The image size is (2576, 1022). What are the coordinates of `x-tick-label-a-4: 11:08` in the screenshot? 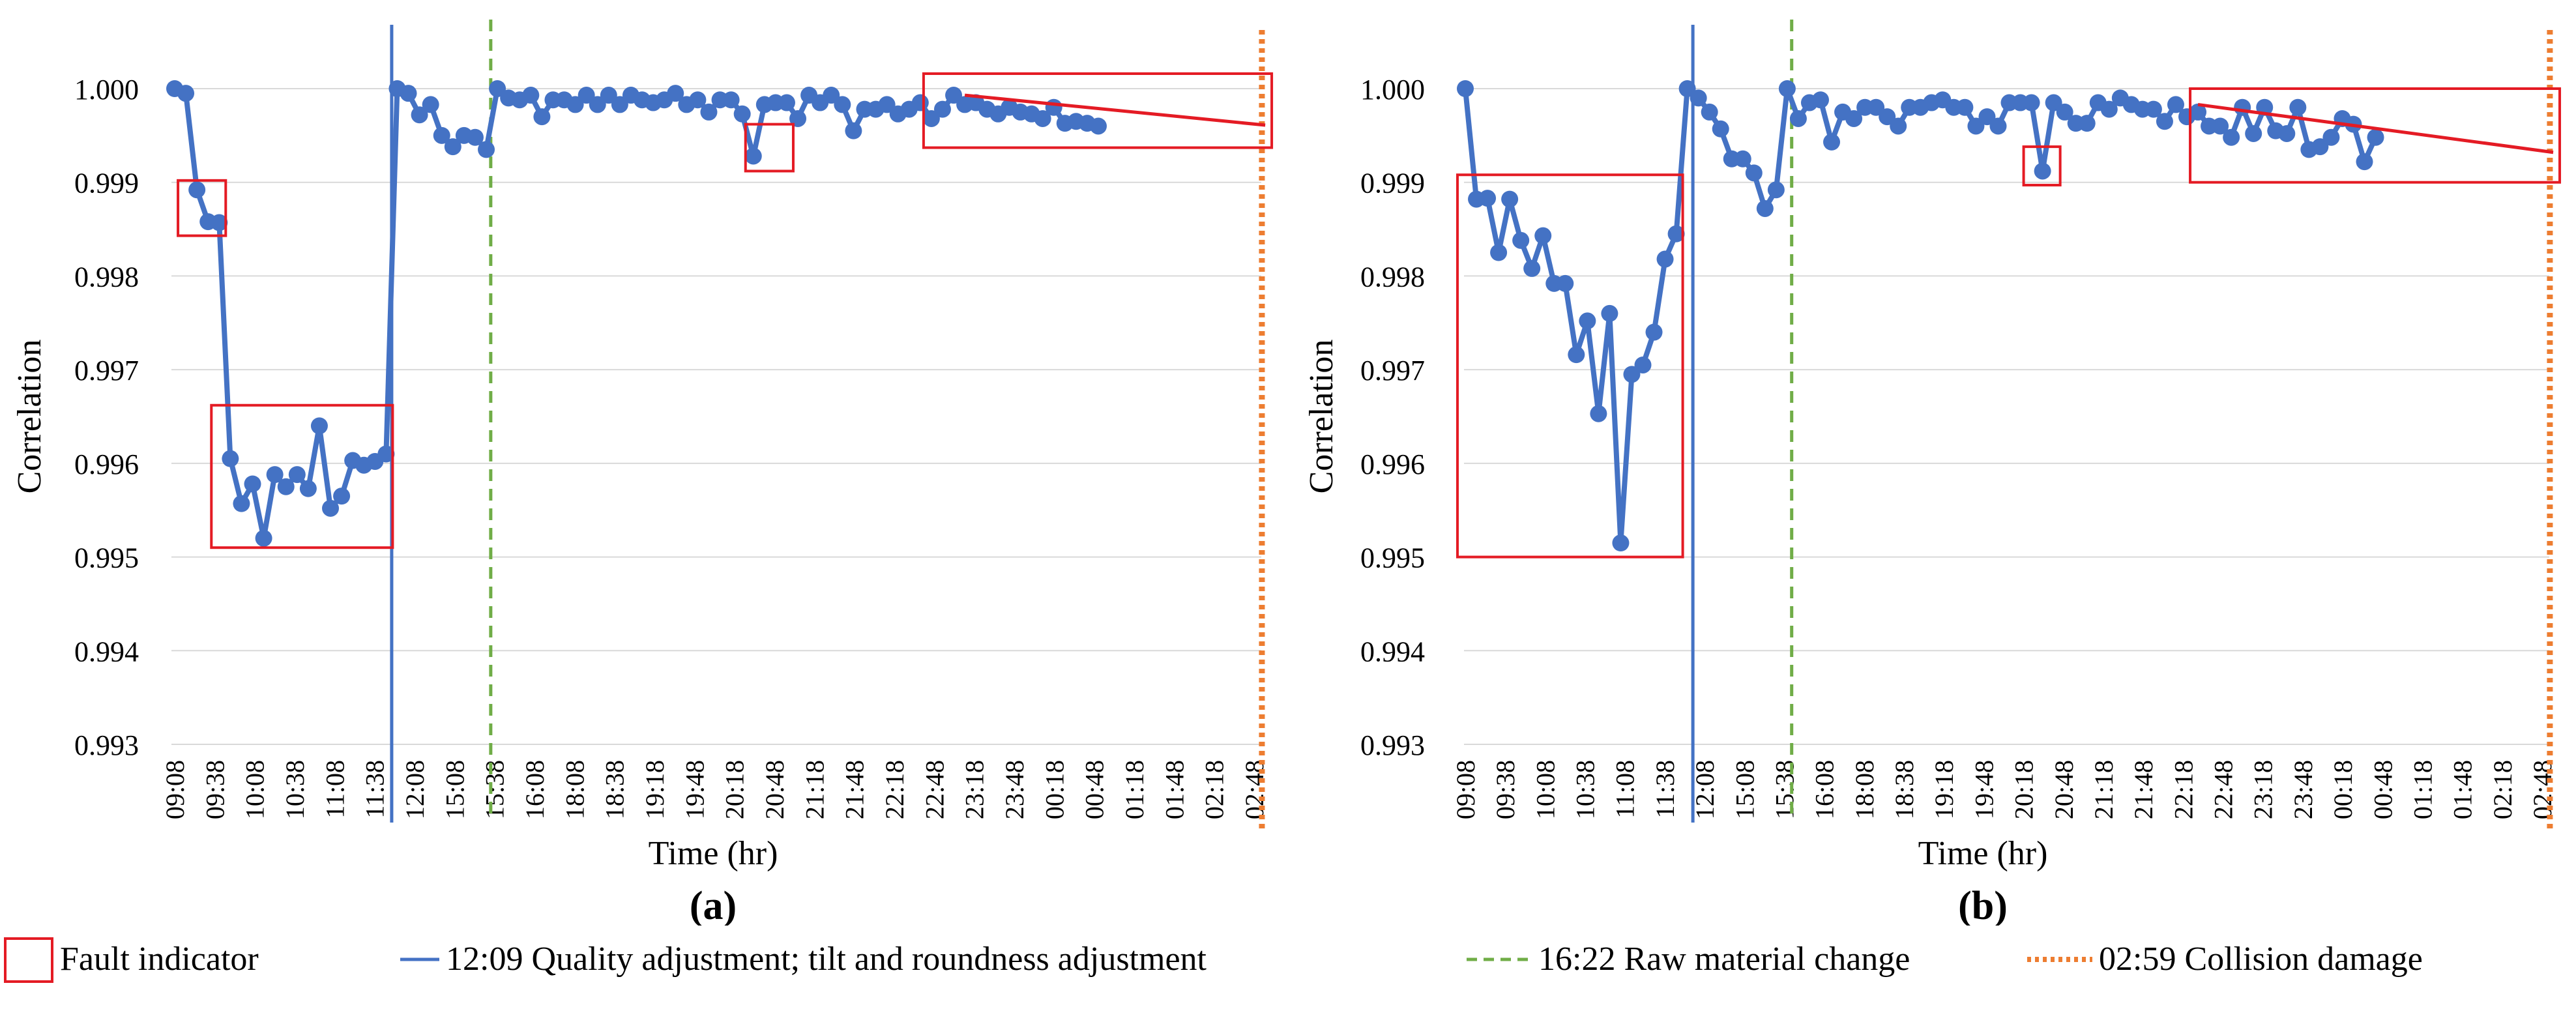 It's located at (334, 789).